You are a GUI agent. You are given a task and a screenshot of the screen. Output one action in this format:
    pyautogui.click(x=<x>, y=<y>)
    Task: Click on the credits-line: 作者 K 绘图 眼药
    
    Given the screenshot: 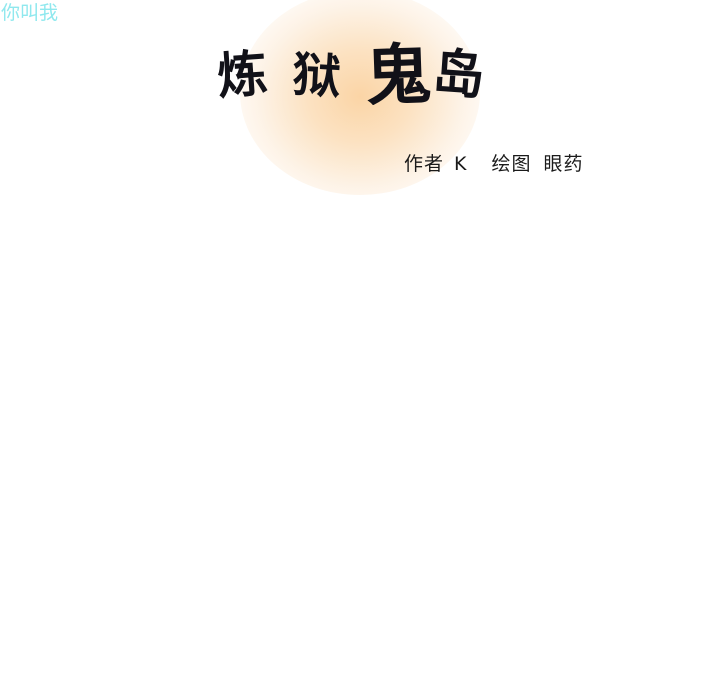 What is the action you would take?
    pyautogui.click(x=494, y=164)
    